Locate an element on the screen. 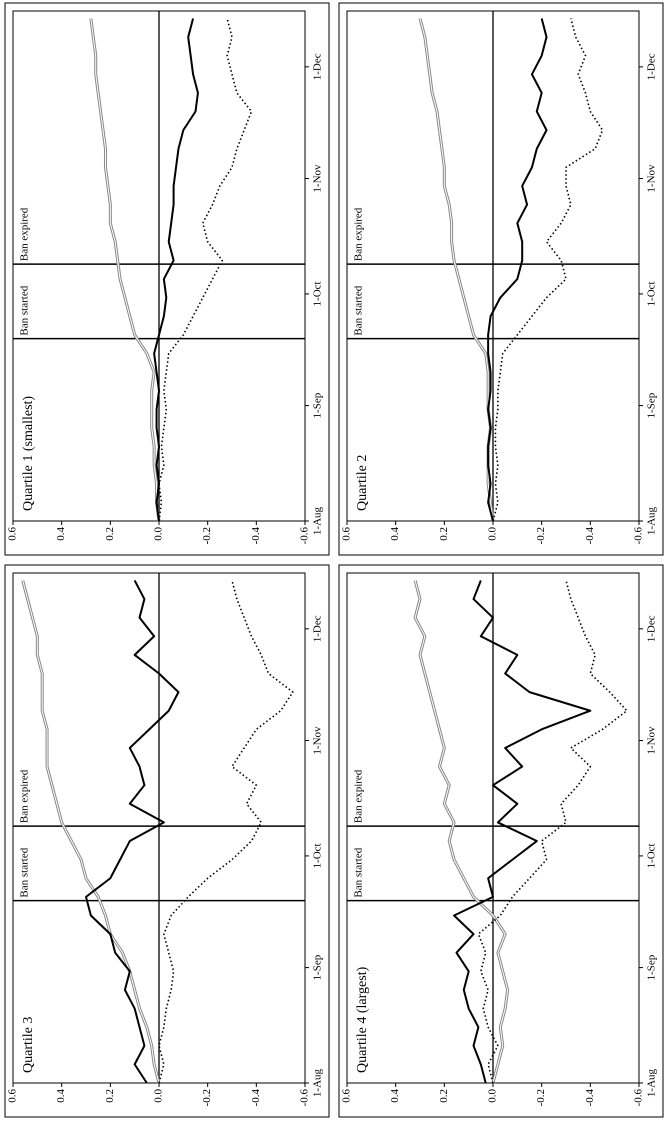  panel-title: Quartile 3 is located at coordinates (28, 1045).